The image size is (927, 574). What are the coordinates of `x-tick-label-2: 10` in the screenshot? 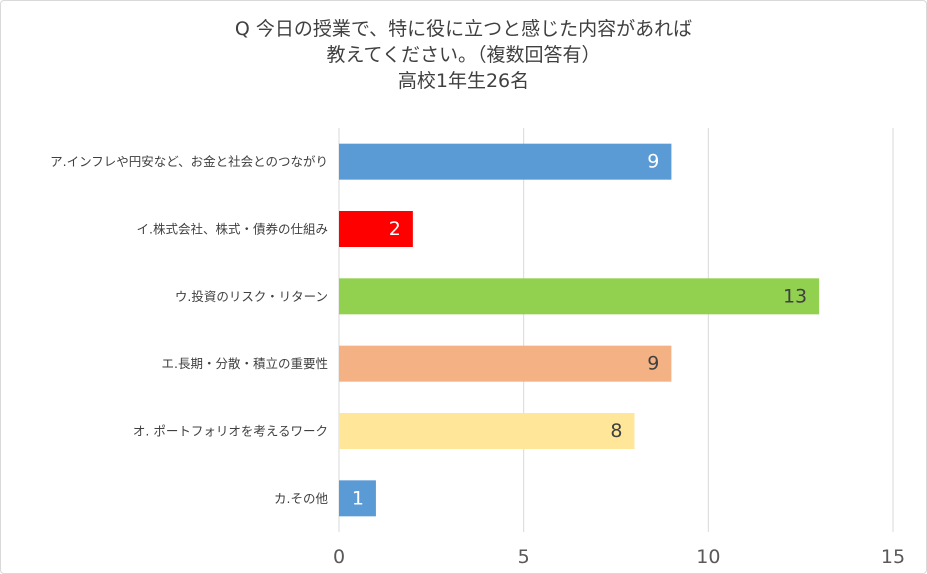 It's located at (708, 557).